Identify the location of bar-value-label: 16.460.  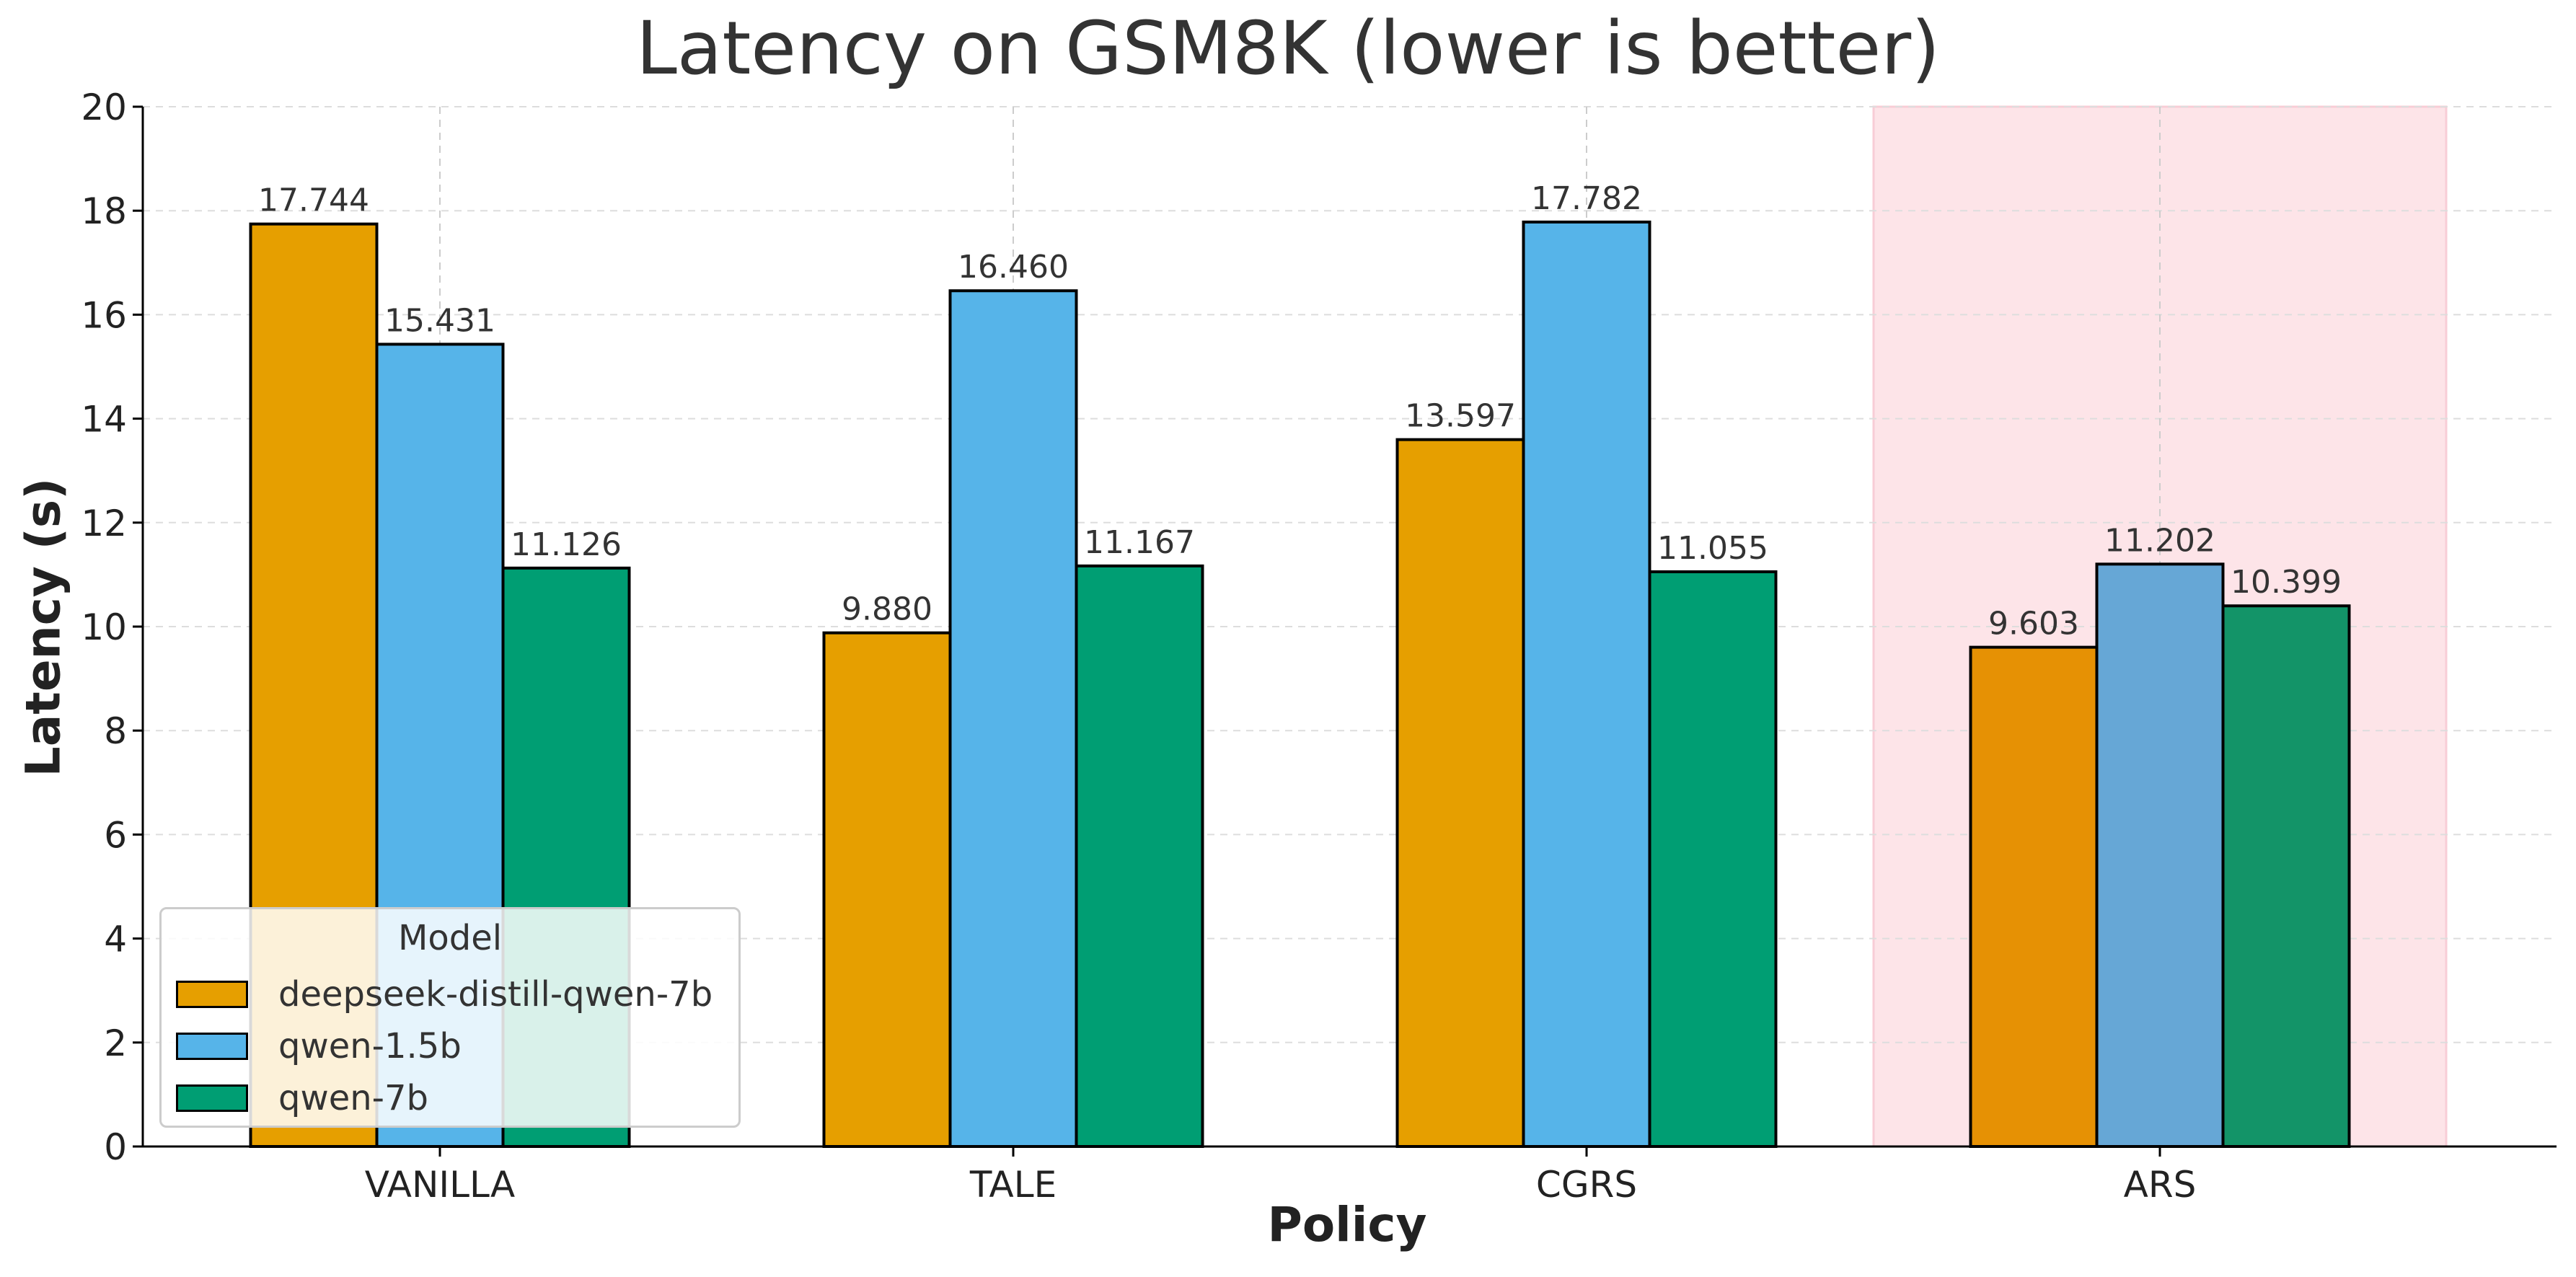
(1013, 267).